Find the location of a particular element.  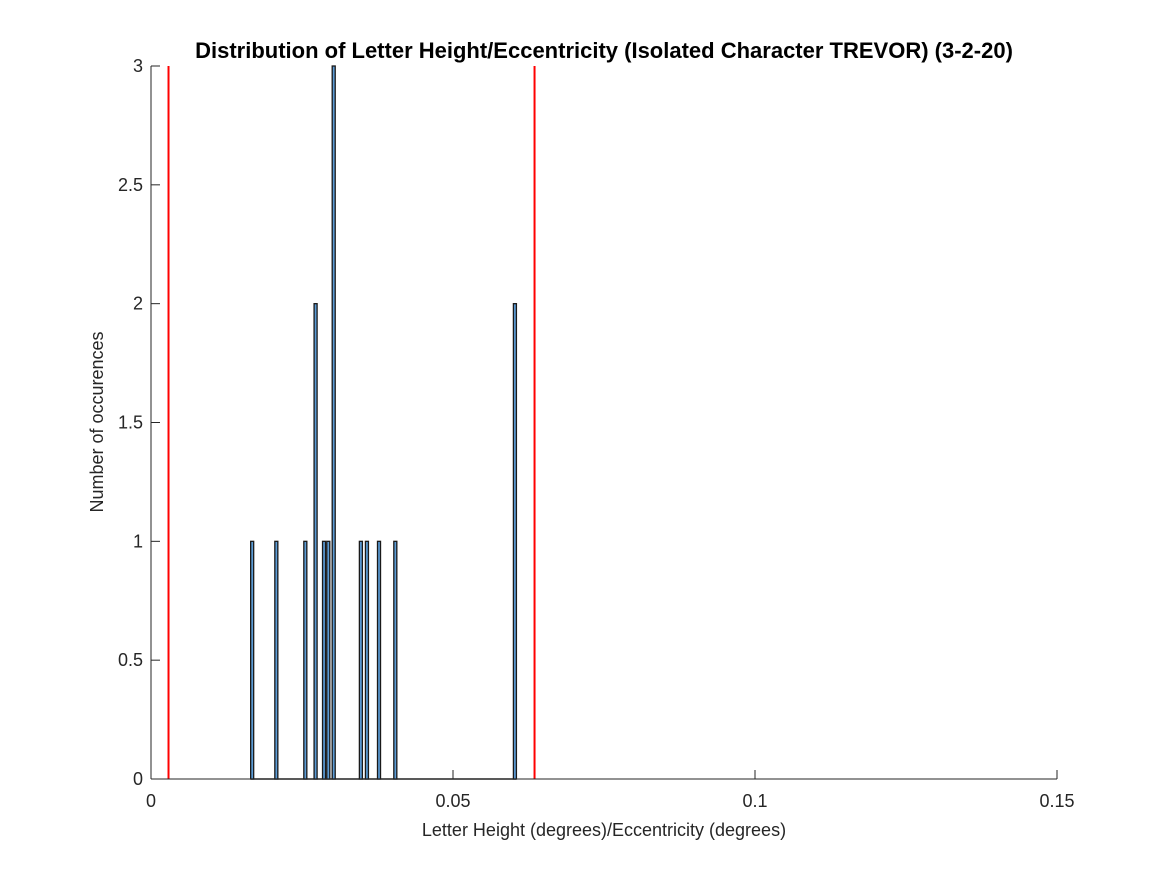

y-tick-label: 2.5 is located at coordinates (130, 185).